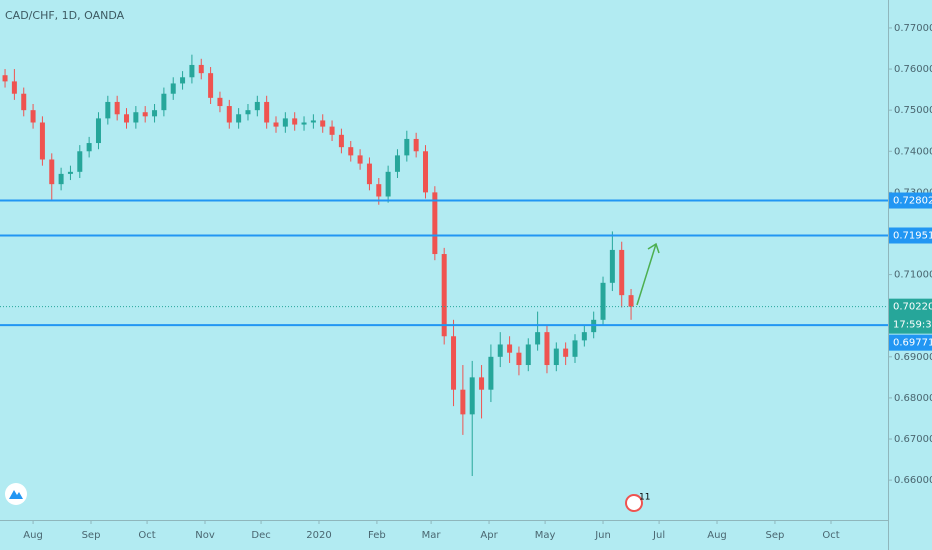 Image resolution: width=932 pixels, height=550 pixels. I want to click on y-tick-label: 0.76000, so click(913, 69).